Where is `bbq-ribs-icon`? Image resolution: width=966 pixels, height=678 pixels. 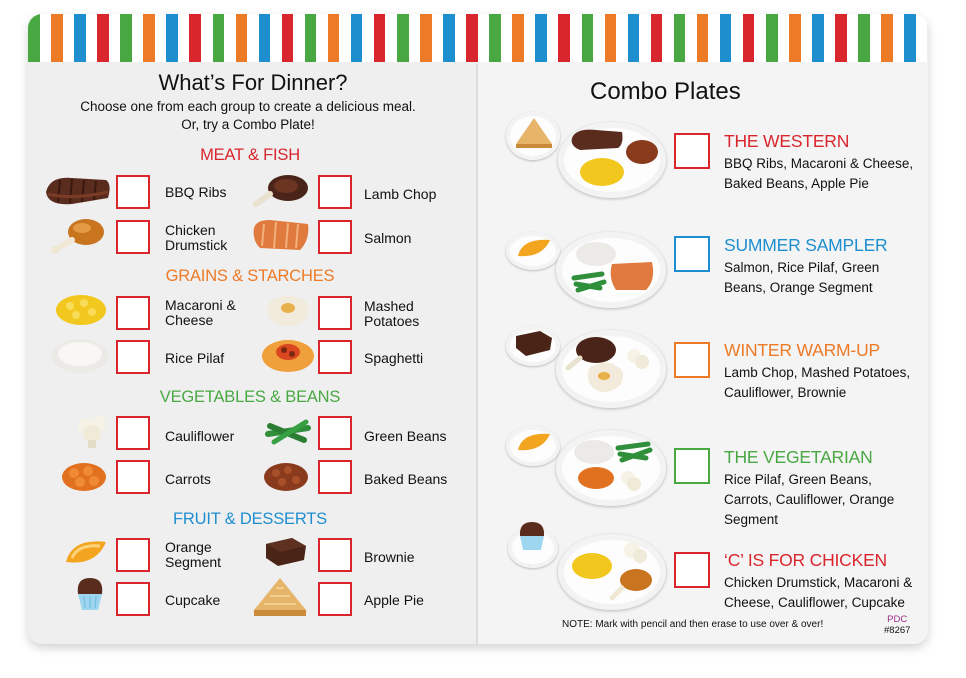 bbq-ribs-icon is located at coordinates (78, 191).